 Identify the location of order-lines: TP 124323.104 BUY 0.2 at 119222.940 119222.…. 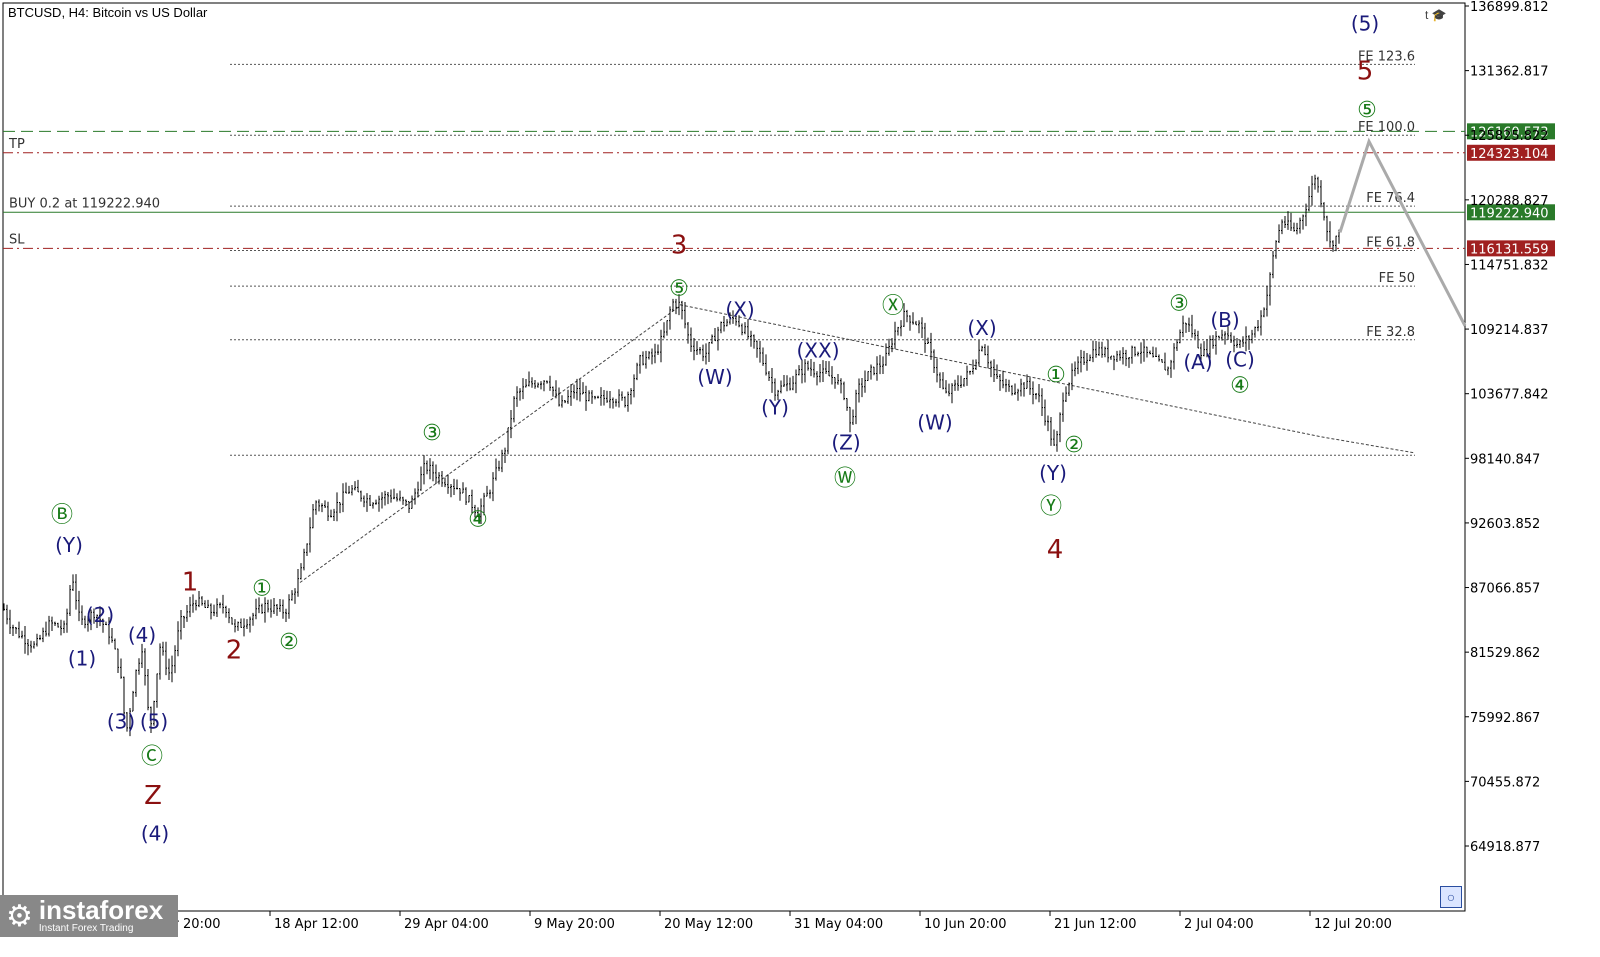
(779, 190).